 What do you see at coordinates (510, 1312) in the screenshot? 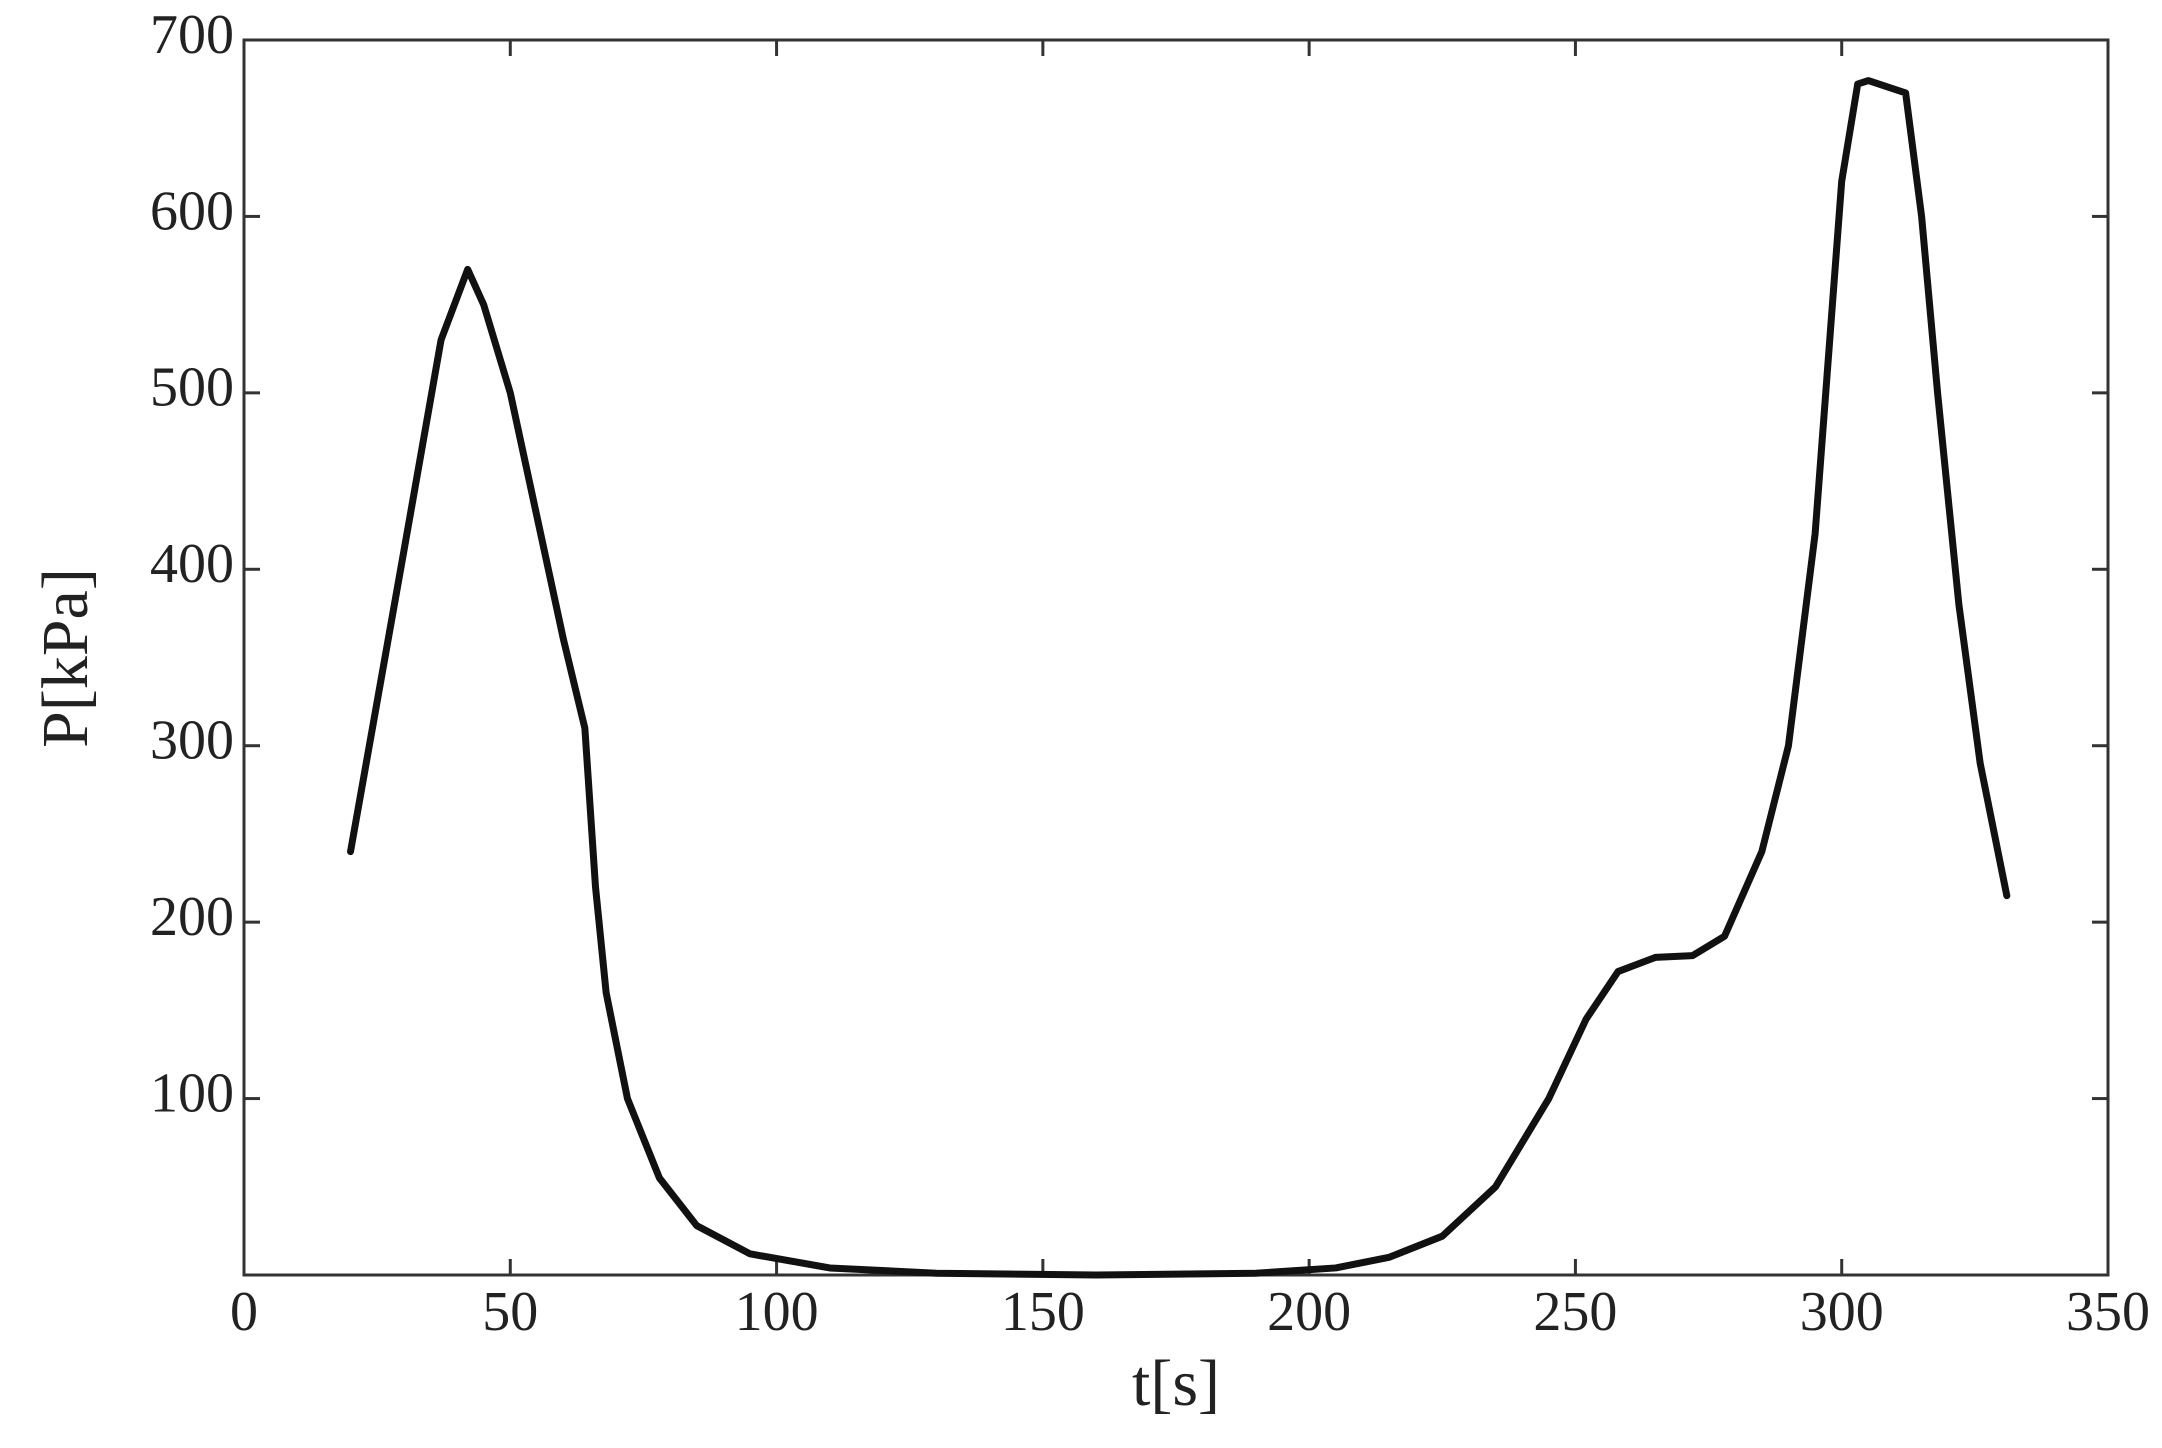
I see `x-tick-label: 50` at bounding box center [510, 1312].